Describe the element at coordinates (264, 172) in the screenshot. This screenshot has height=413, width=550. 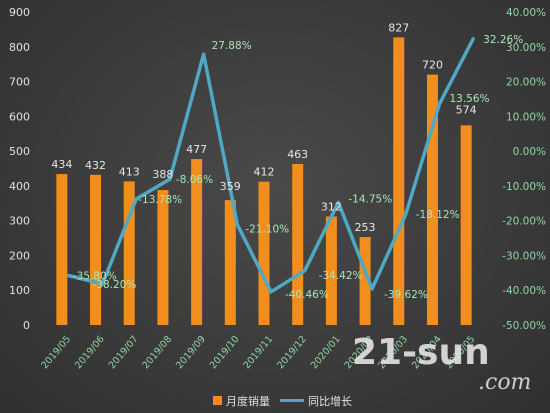
I see `bar-data-label: 412` at that location.